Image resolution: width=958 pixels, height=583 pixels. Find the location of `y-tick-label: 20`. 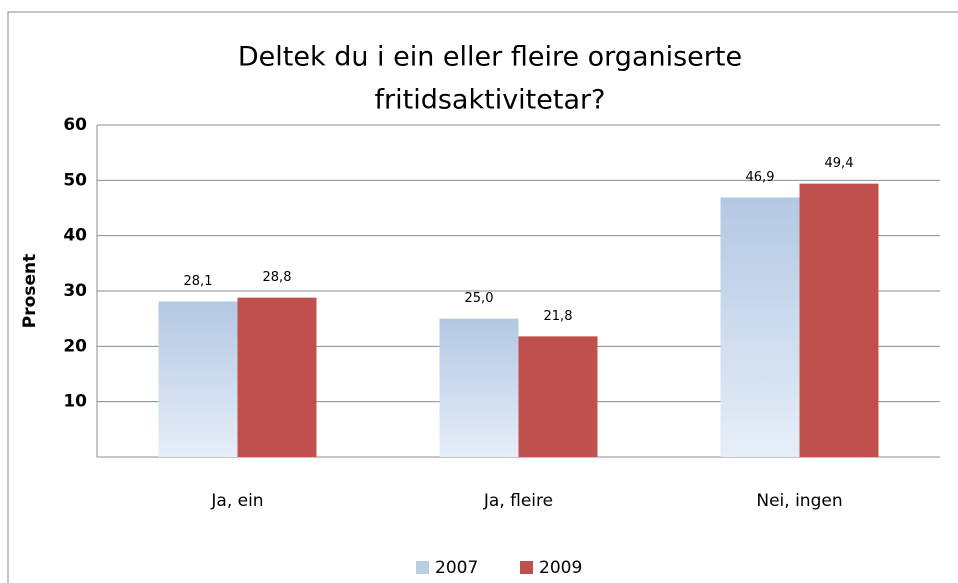

y-tick-label: 20 is located at coordinates (75, 346).